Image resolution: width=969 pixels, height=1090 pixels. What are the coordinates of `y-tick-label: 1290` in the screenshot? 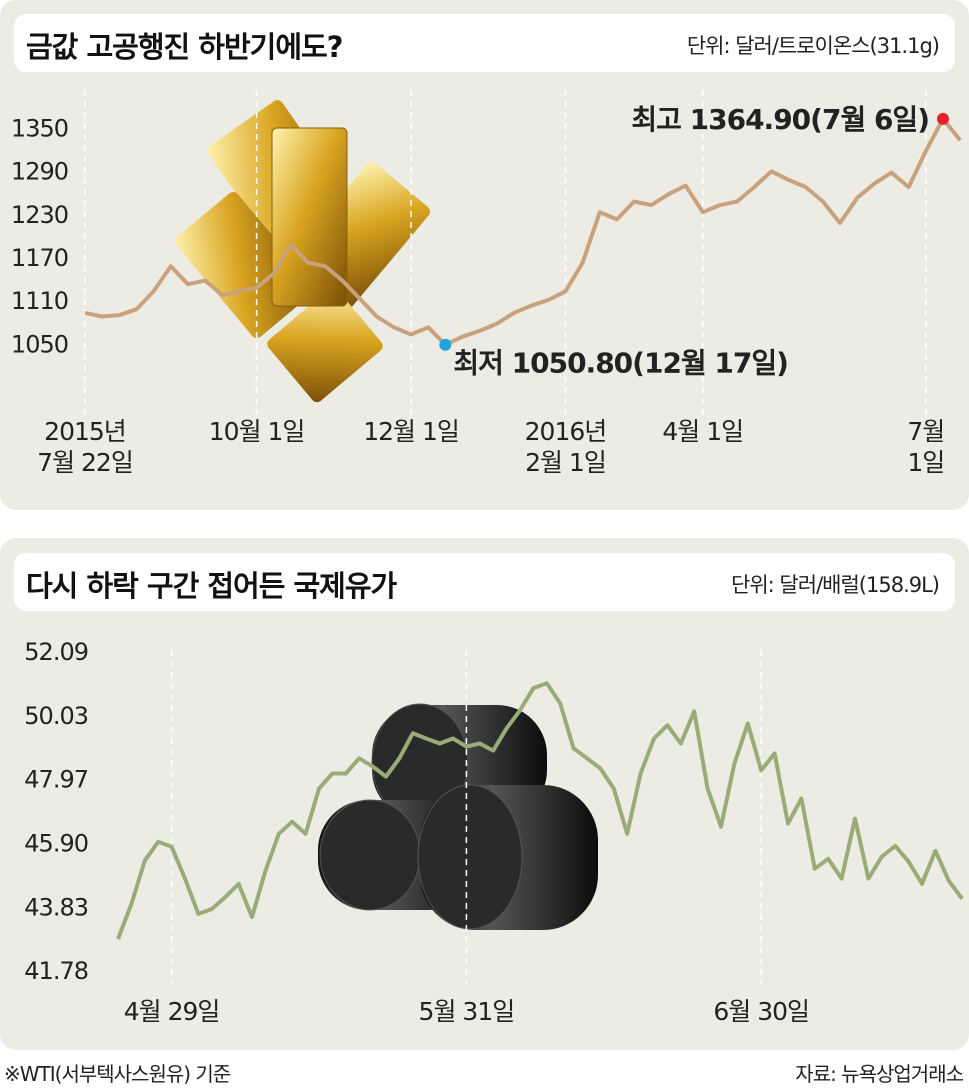 It's located at (39, 172).